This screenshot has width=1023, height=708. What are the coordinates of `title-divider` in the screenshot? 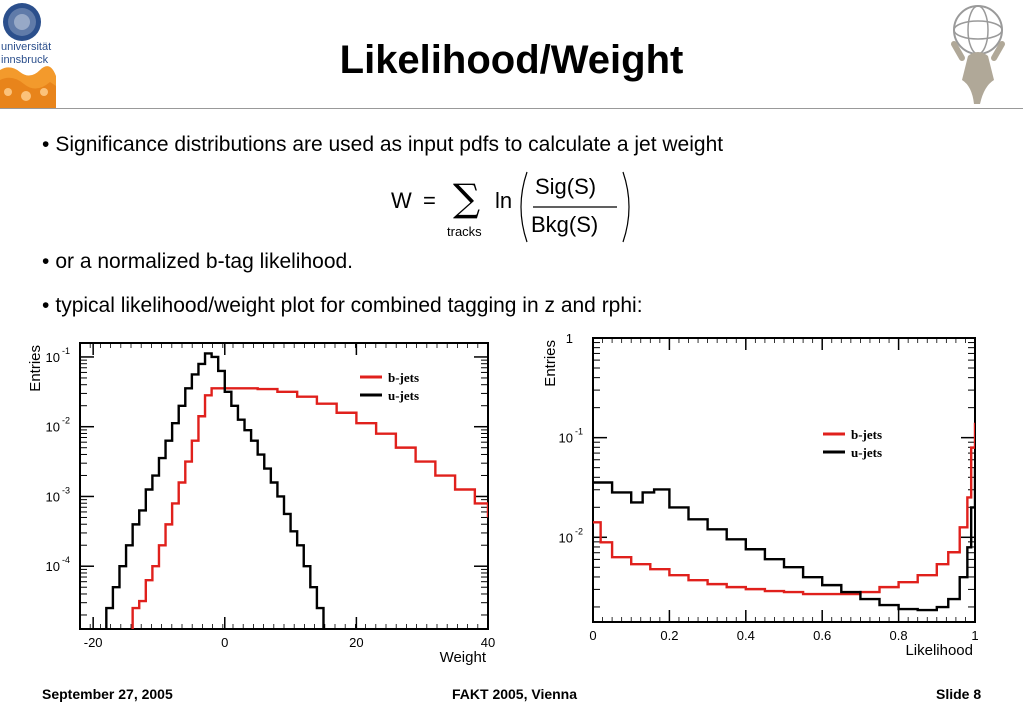 It's located at (511, 108).